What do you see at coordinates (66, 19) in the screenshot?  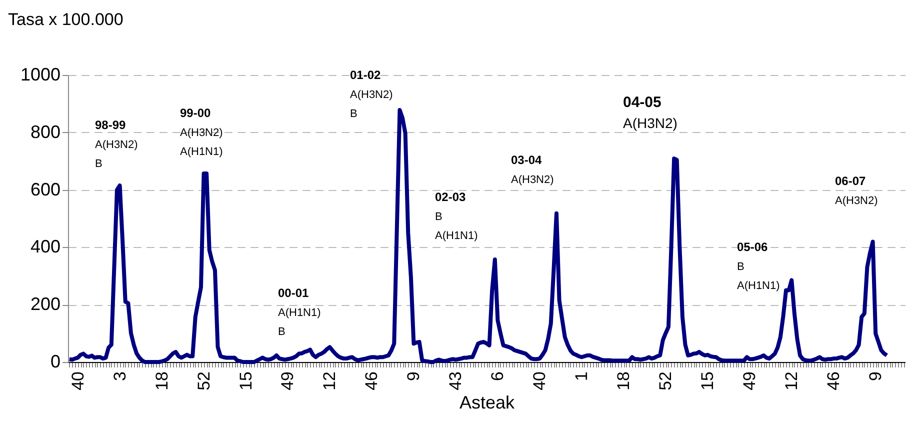 I see `y-axis-title: Tasa x 100.000` at bounding box center [66, 19].